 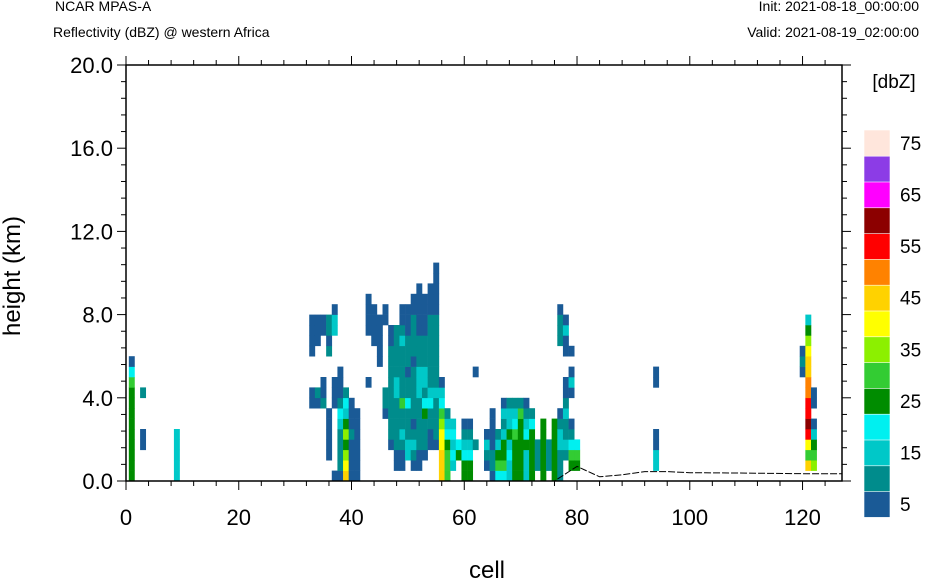 What do you see at coordinates (239, 517) in the screenshot?
I see `x-tick-label: 20` at bounding box center [239, 517].